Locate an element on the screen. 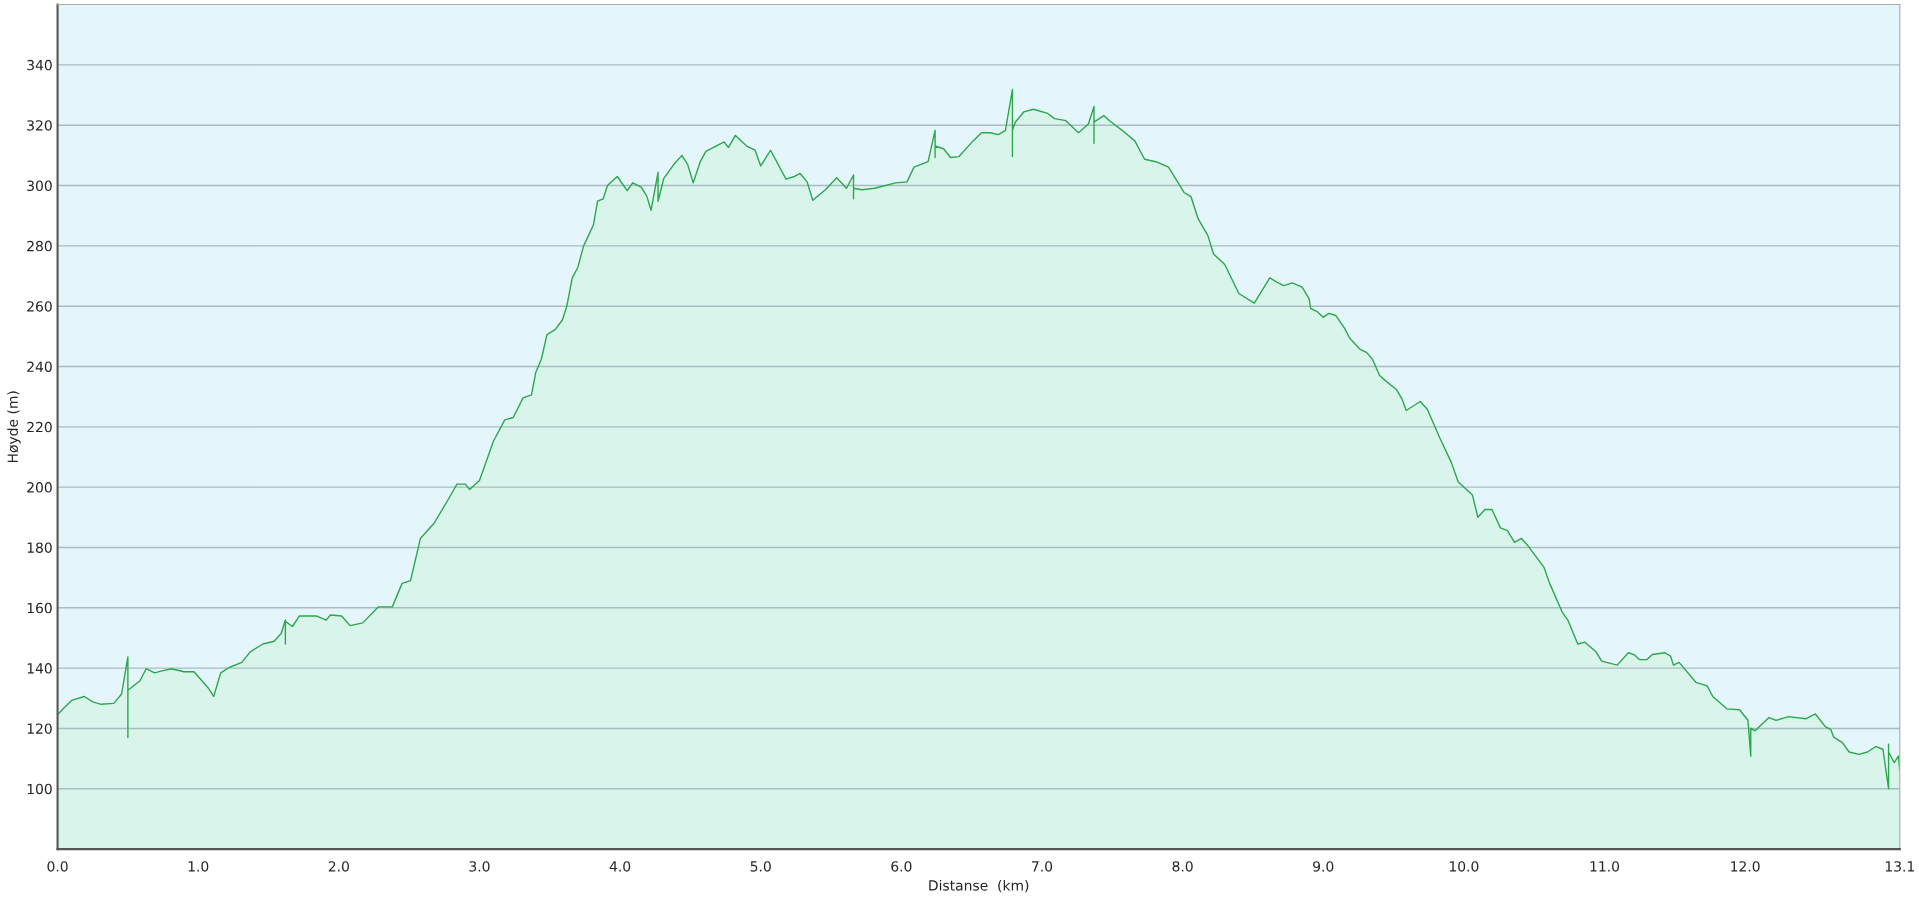  y-tick-label: 300 is located at coordinates (39, 186).